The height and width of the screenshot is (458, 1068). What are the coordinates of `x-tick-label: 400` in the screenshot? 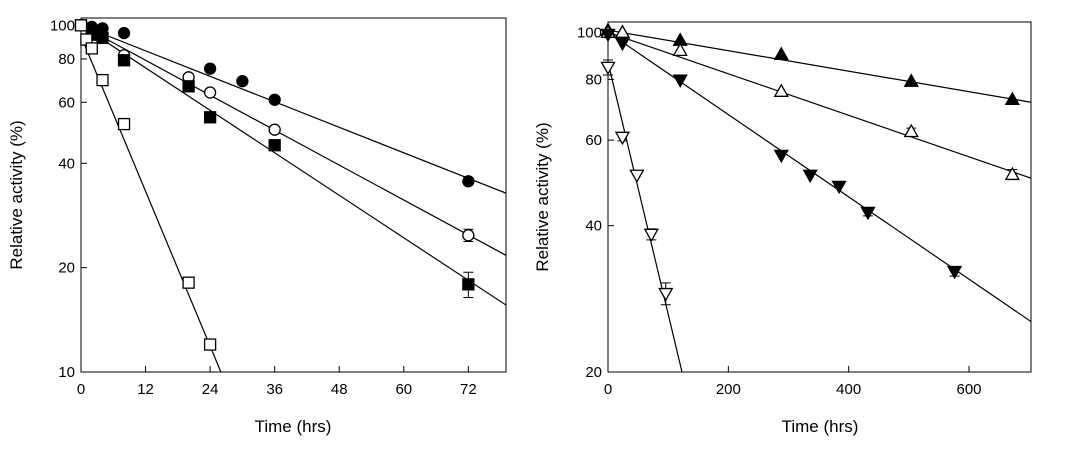 It's located at (848, 389).